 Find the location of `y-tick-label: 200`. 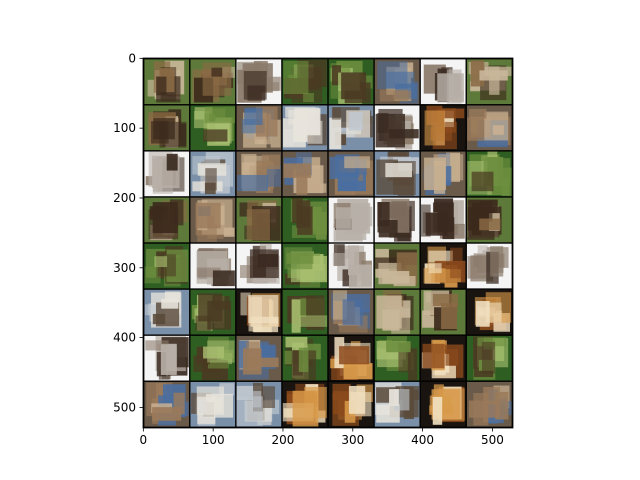

y-tick-label: 200 is located at coordinates (124, 198).